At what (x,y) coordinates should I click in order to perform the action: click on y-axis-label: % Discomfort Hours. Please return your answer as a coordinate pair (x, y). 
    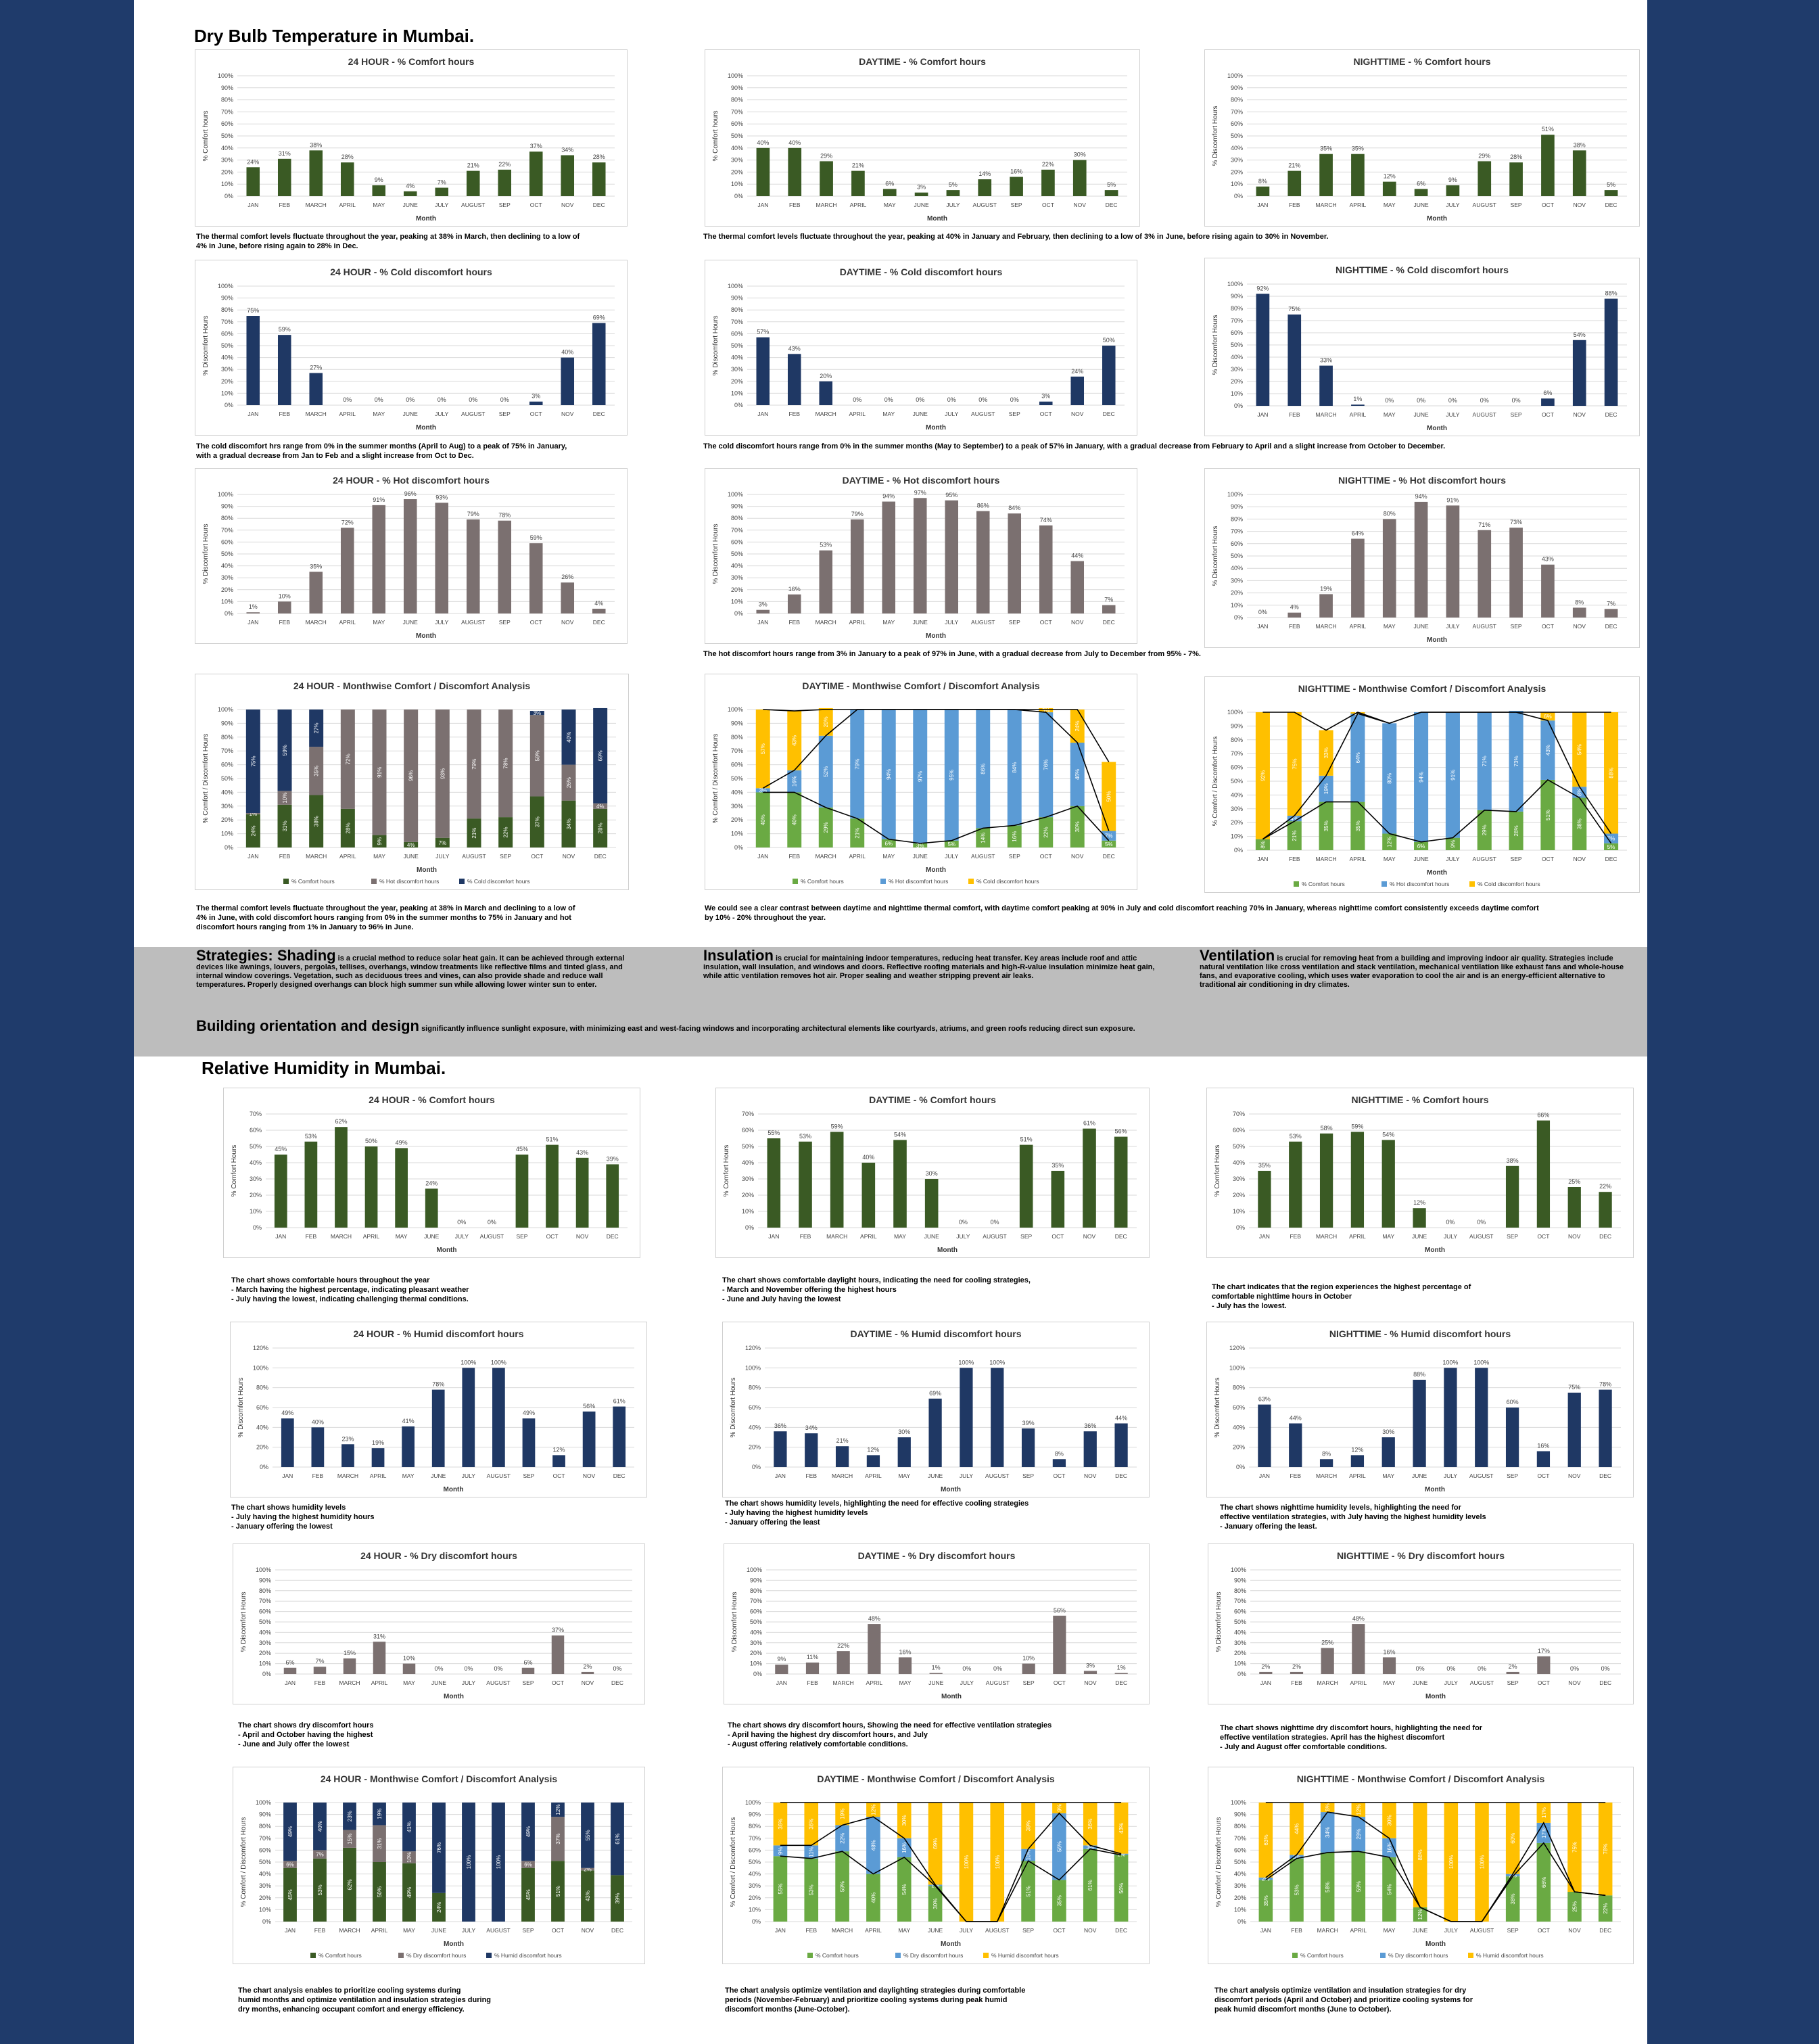
    Looking at the image, I should click on (715, 554).